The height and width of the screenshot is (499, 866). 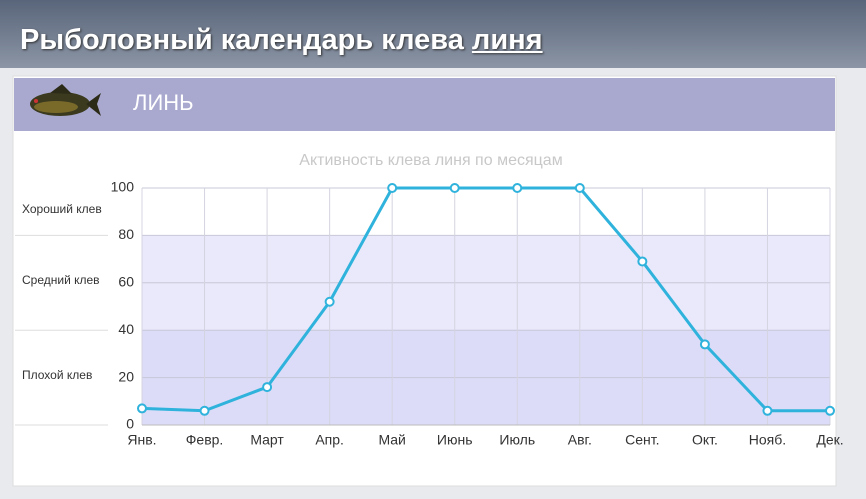 I want to click on x-tick-label: Июль, so click(x=517, y=440).